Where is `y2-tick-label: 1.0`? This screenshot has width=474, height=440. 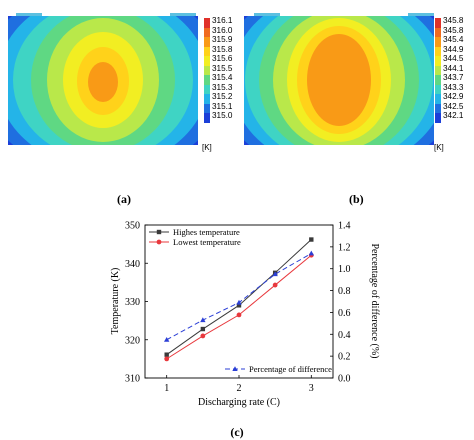
y2-tick-label: 1.0 is located at coordinates (344, 269).